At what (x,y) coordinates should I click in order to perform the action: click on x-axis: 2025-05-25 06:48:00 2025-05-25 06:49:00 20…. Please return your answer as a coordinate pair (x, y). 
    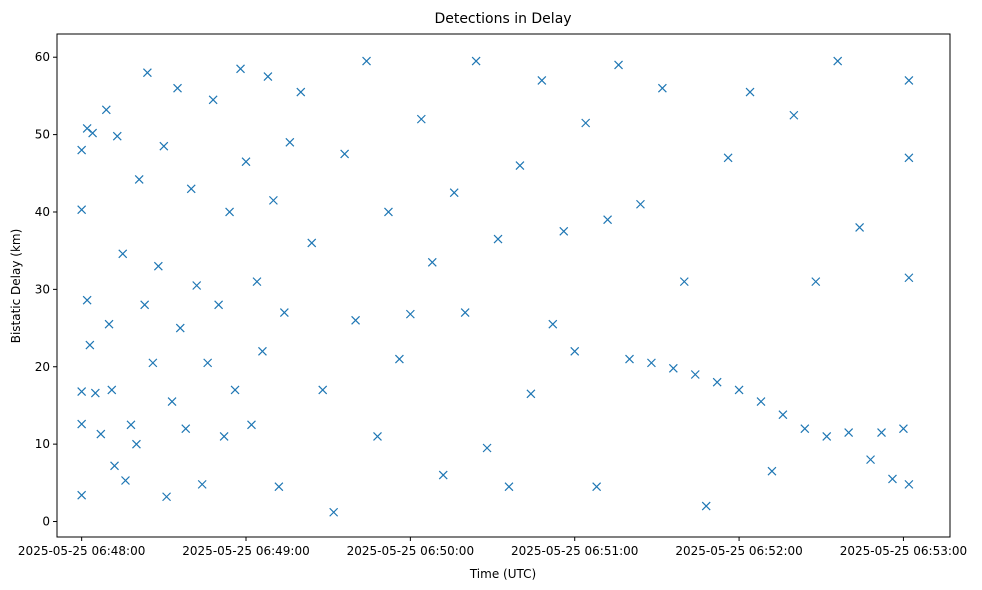
    Looking at the image, I should click on (492, 547).